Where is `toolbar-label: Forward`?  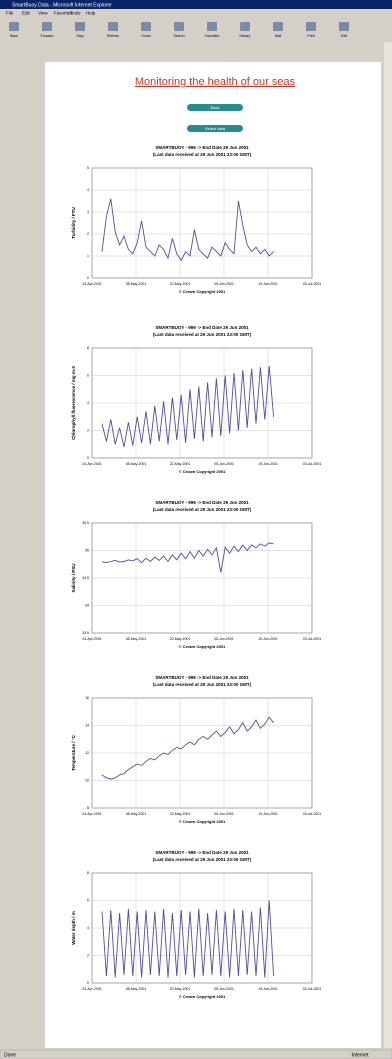
toolbar-label: Forward is located at coordinates (47, 36).